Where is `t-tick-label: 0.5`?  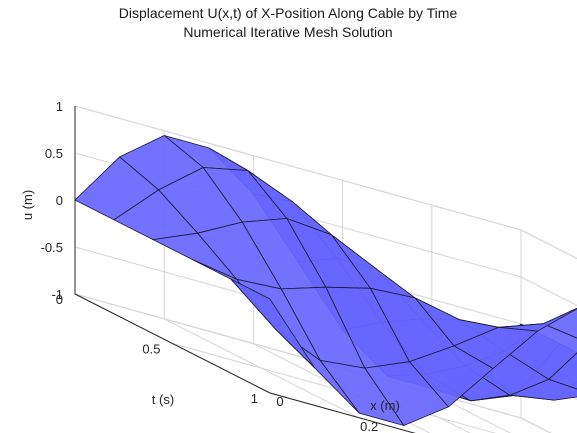
t-tick-label: 0.5 is located at coordinates (151, 349).